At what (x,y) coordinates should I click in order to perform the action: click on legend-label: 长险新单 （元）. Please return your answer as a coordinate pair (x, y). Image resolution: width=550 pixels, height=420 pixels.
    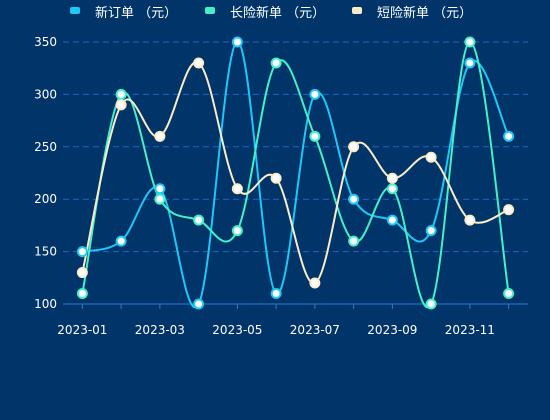
    Looking at the image, I should click on (277, 13).